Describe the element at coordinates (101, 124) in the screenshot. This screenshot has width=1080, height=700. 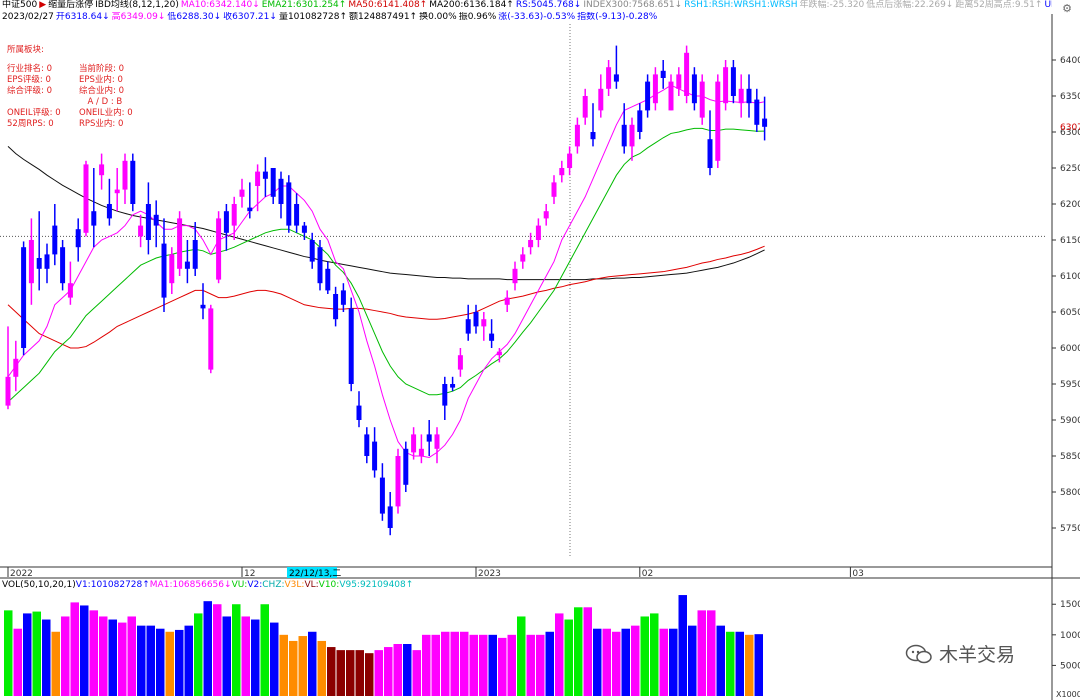
I see `panel-cell: RPS业内: 0` at that location.